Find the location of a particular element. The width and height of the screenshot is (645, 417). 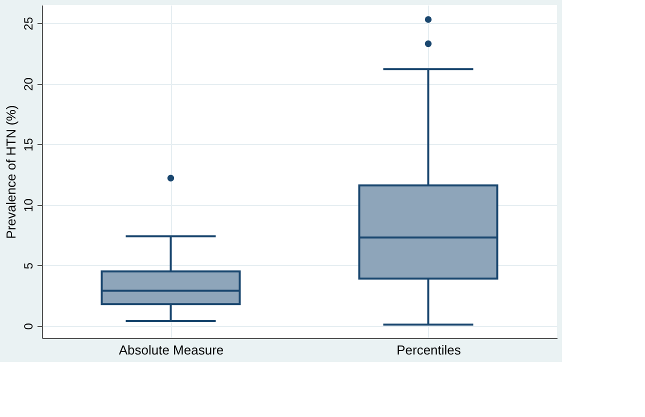

y-tick-label: 20 is located at coordinates (29, 84).